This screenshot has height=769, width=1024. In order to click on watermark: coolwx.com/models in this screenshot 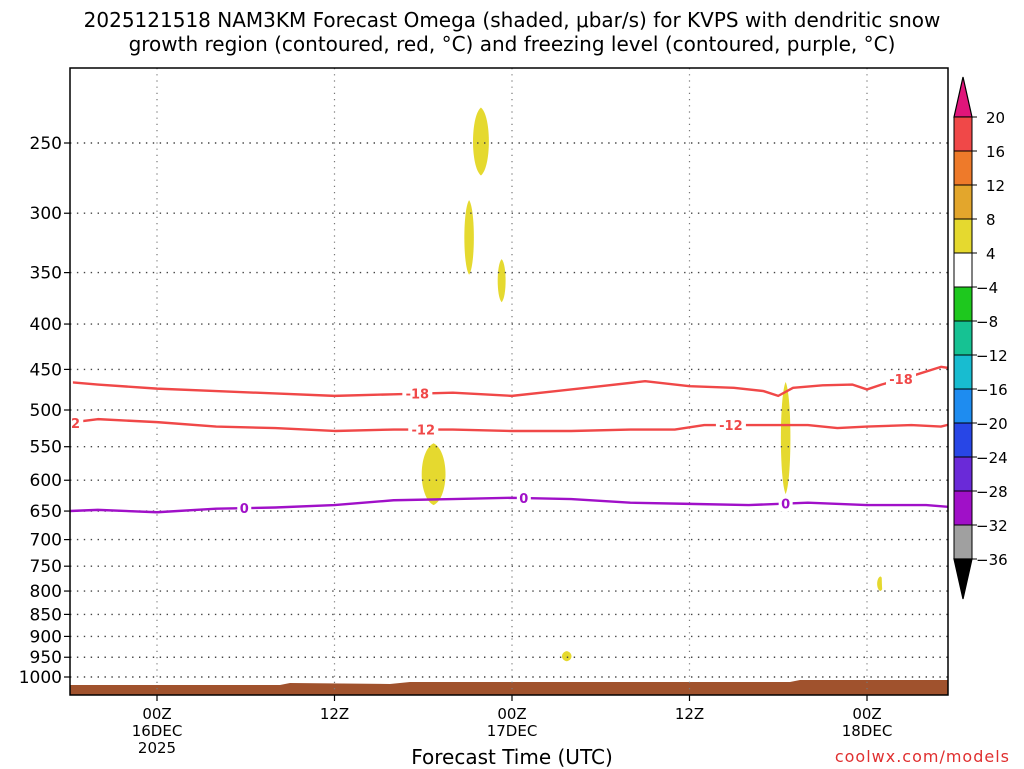, I will do `click(922, 756)`.